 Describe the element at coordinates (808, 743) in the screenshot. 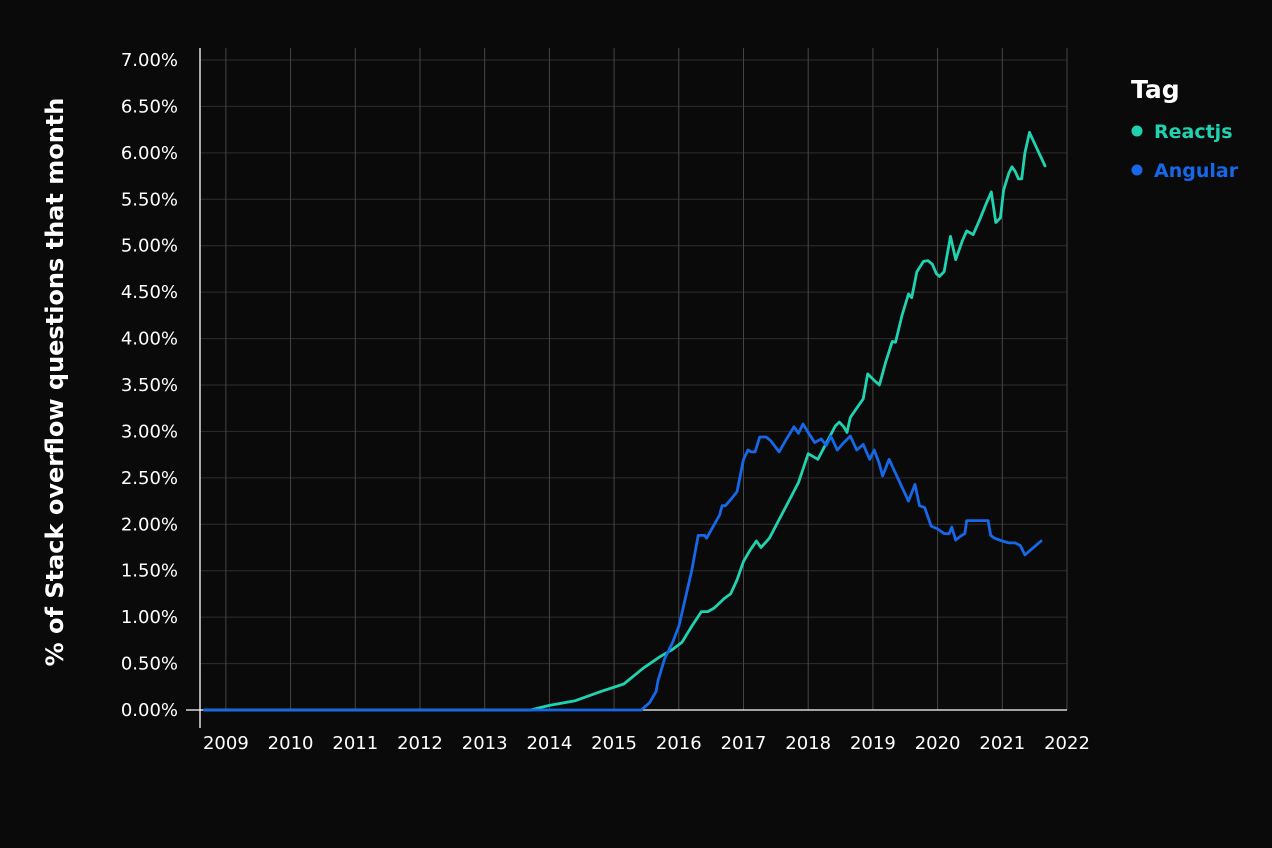

I see `x-tick-label: 2018` at that location.